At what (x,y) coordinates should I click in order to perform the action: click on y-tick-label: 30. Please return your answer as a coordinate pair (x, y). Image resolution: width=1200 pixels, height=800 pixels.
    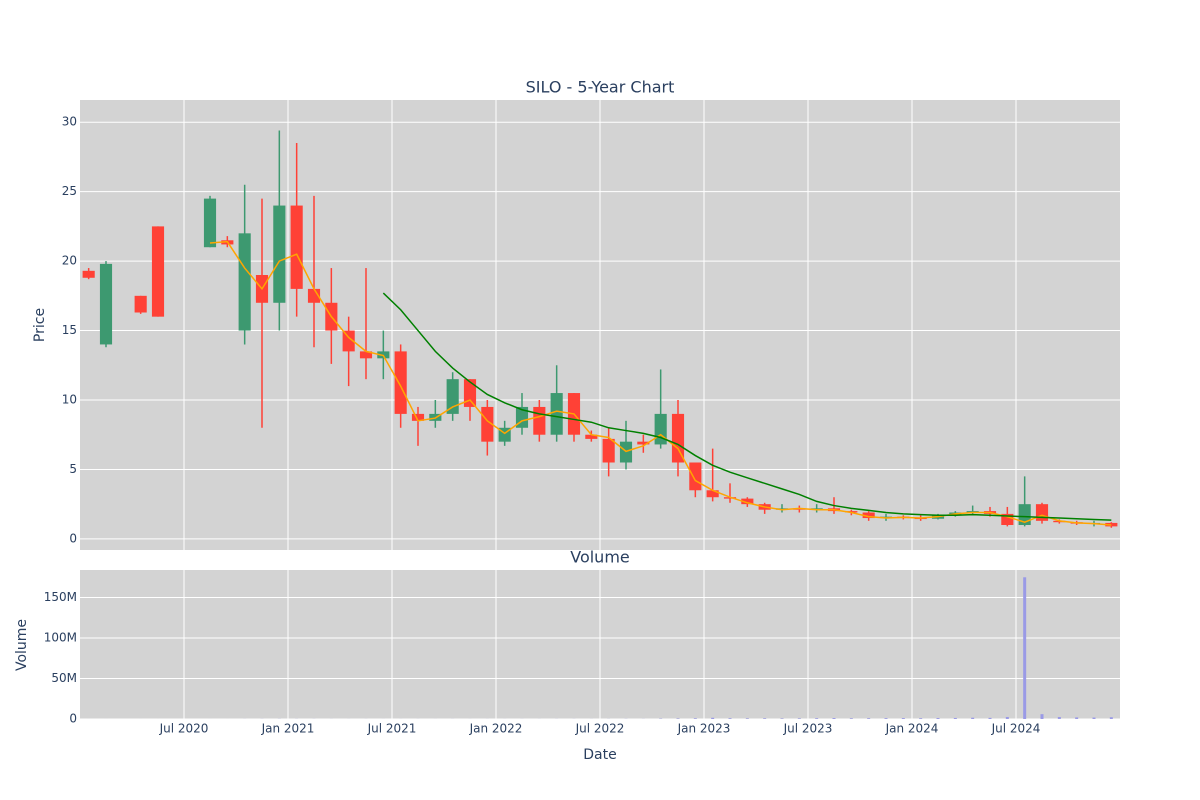
    Looking at the image, I should click on (69, 122).